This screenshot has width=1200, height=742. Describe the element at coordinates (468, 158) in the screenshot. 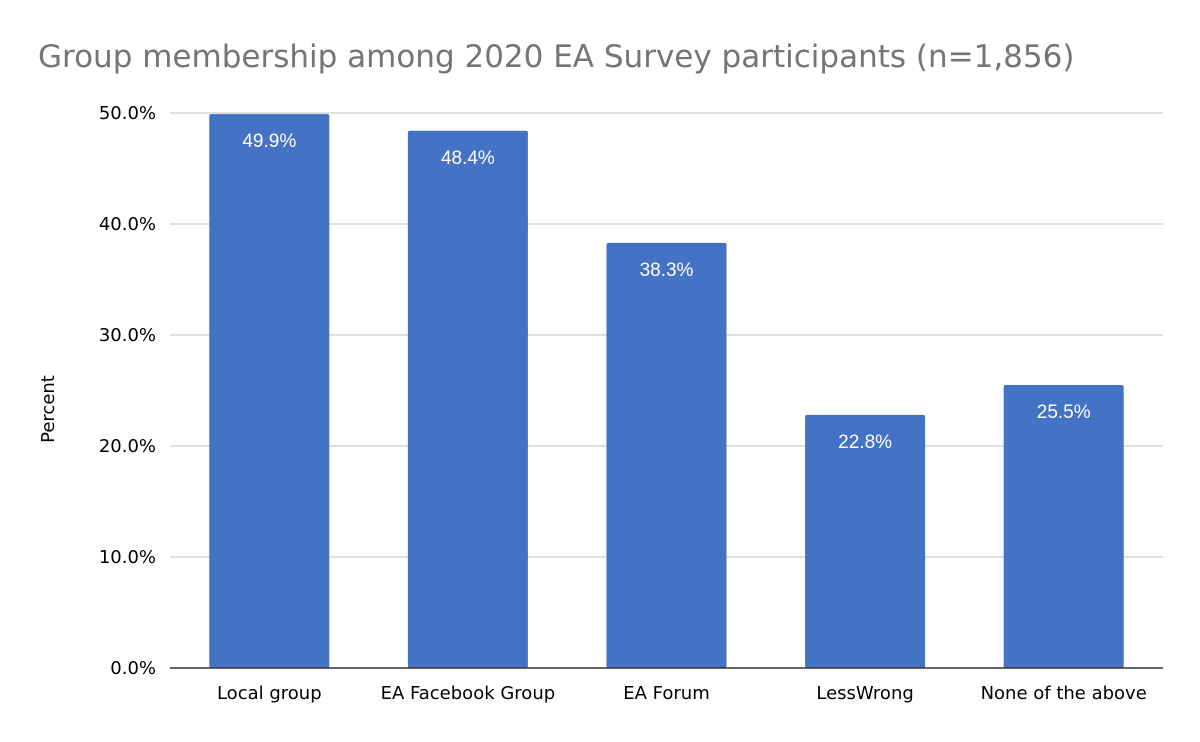

I see `data-label: 48.4%` at that location.